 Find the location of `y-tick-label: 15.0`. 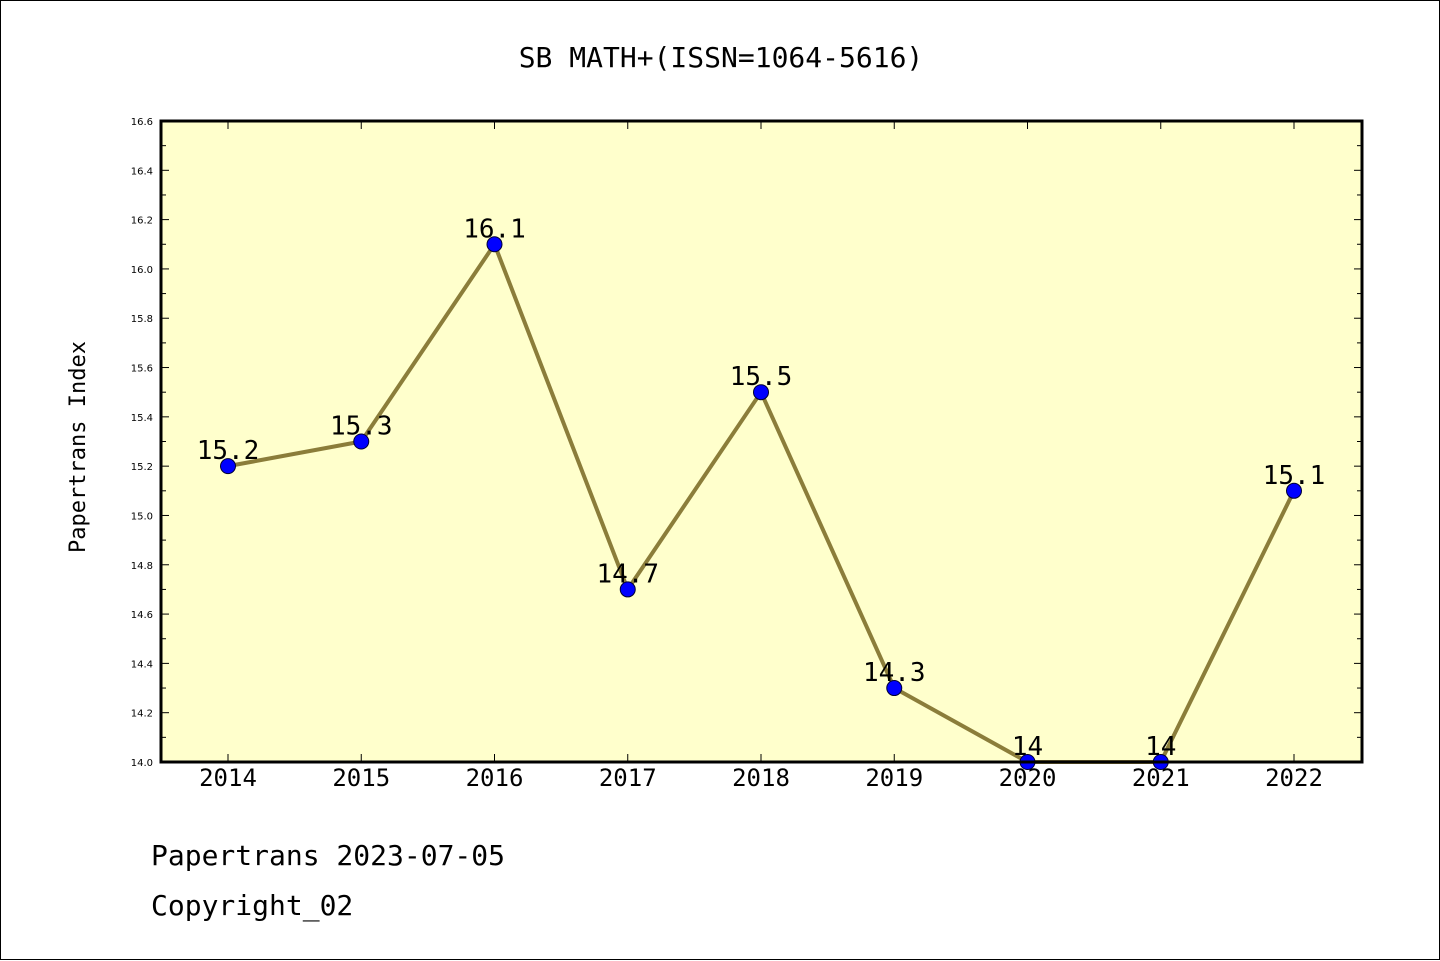

y-tick-label: 15.0 is located at coordinates (142, 516).